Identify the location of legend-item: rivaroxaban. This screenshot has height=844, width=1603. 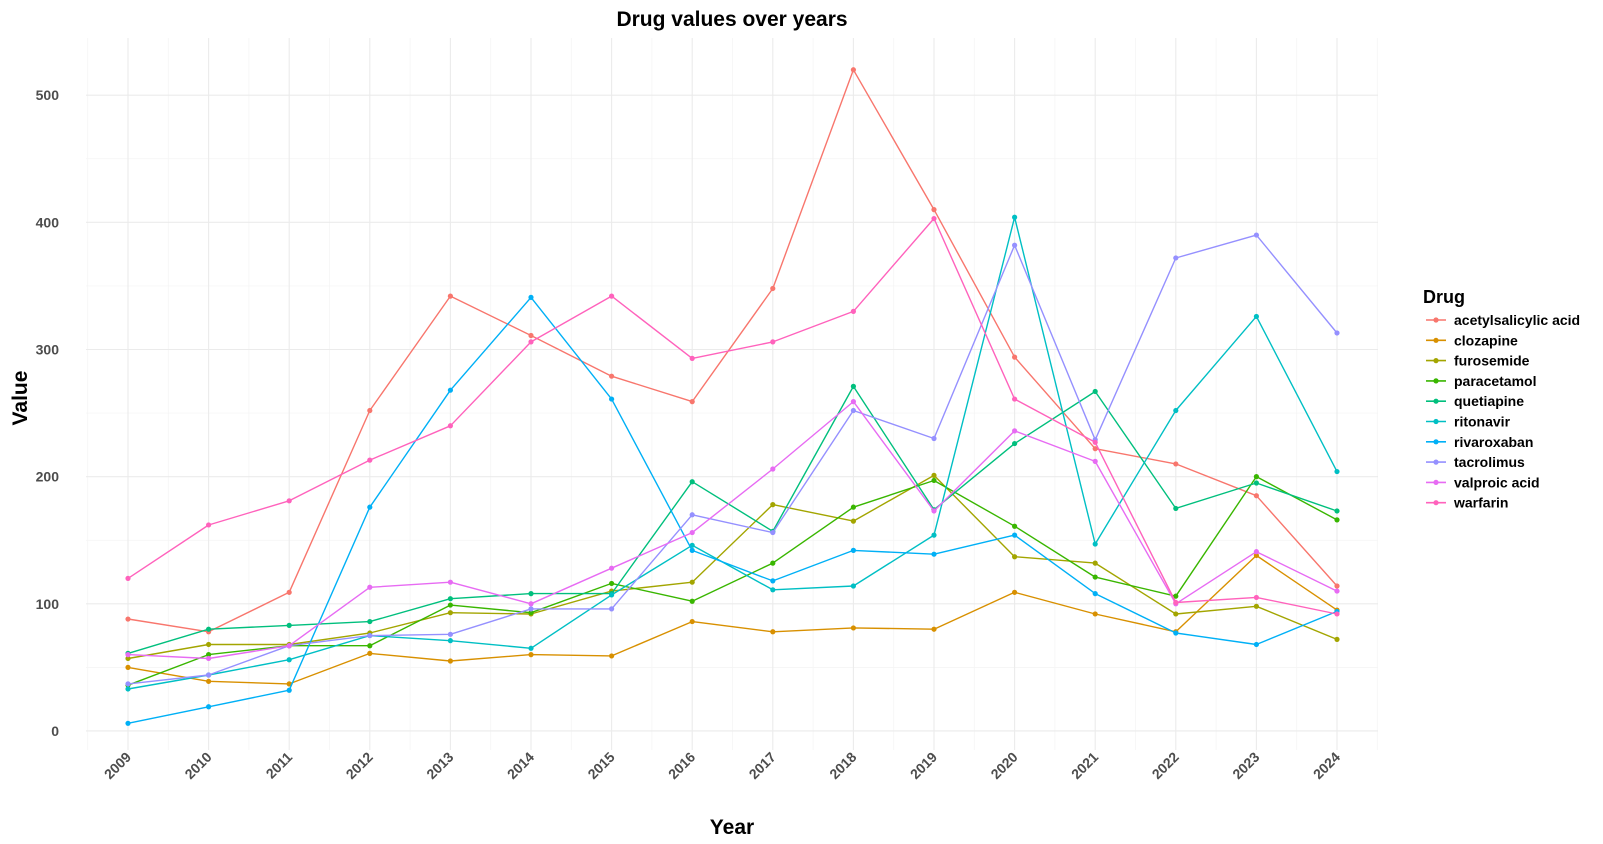
(1479, 442).